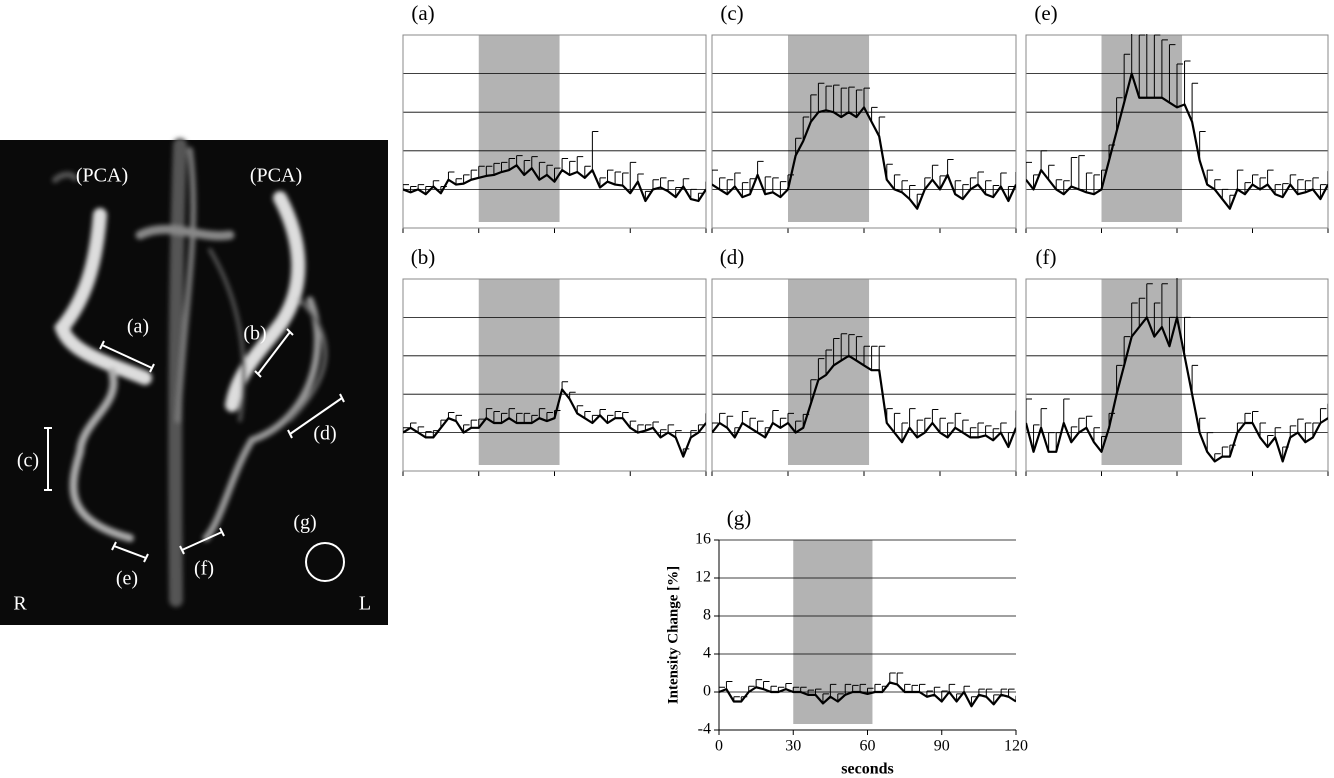  Describe the element at coordinates (554, 360) in the screenshot. I see `chart-panel: (b)` at that location.